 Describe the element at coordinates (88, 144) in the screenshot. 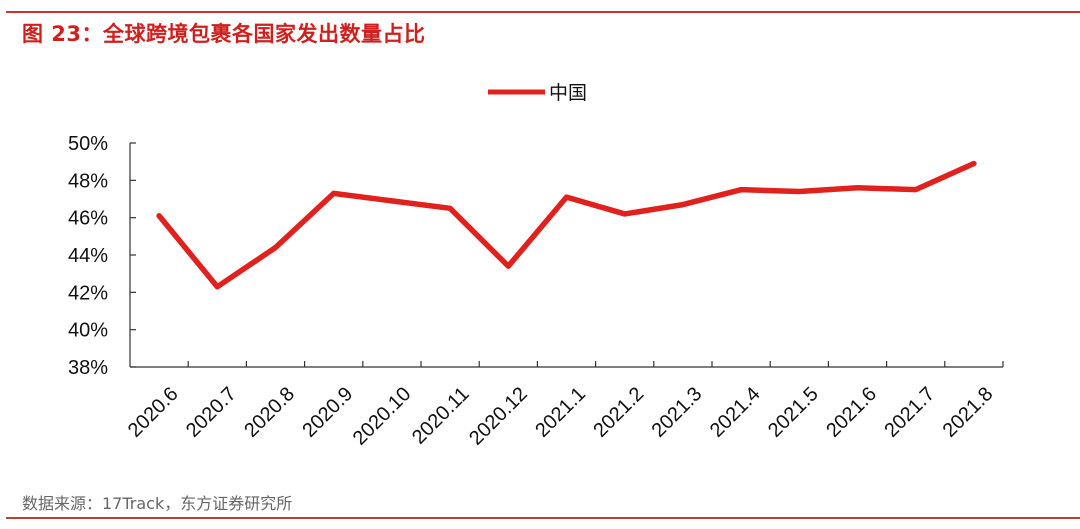

I see `y-tick-label: 50%` at that location.